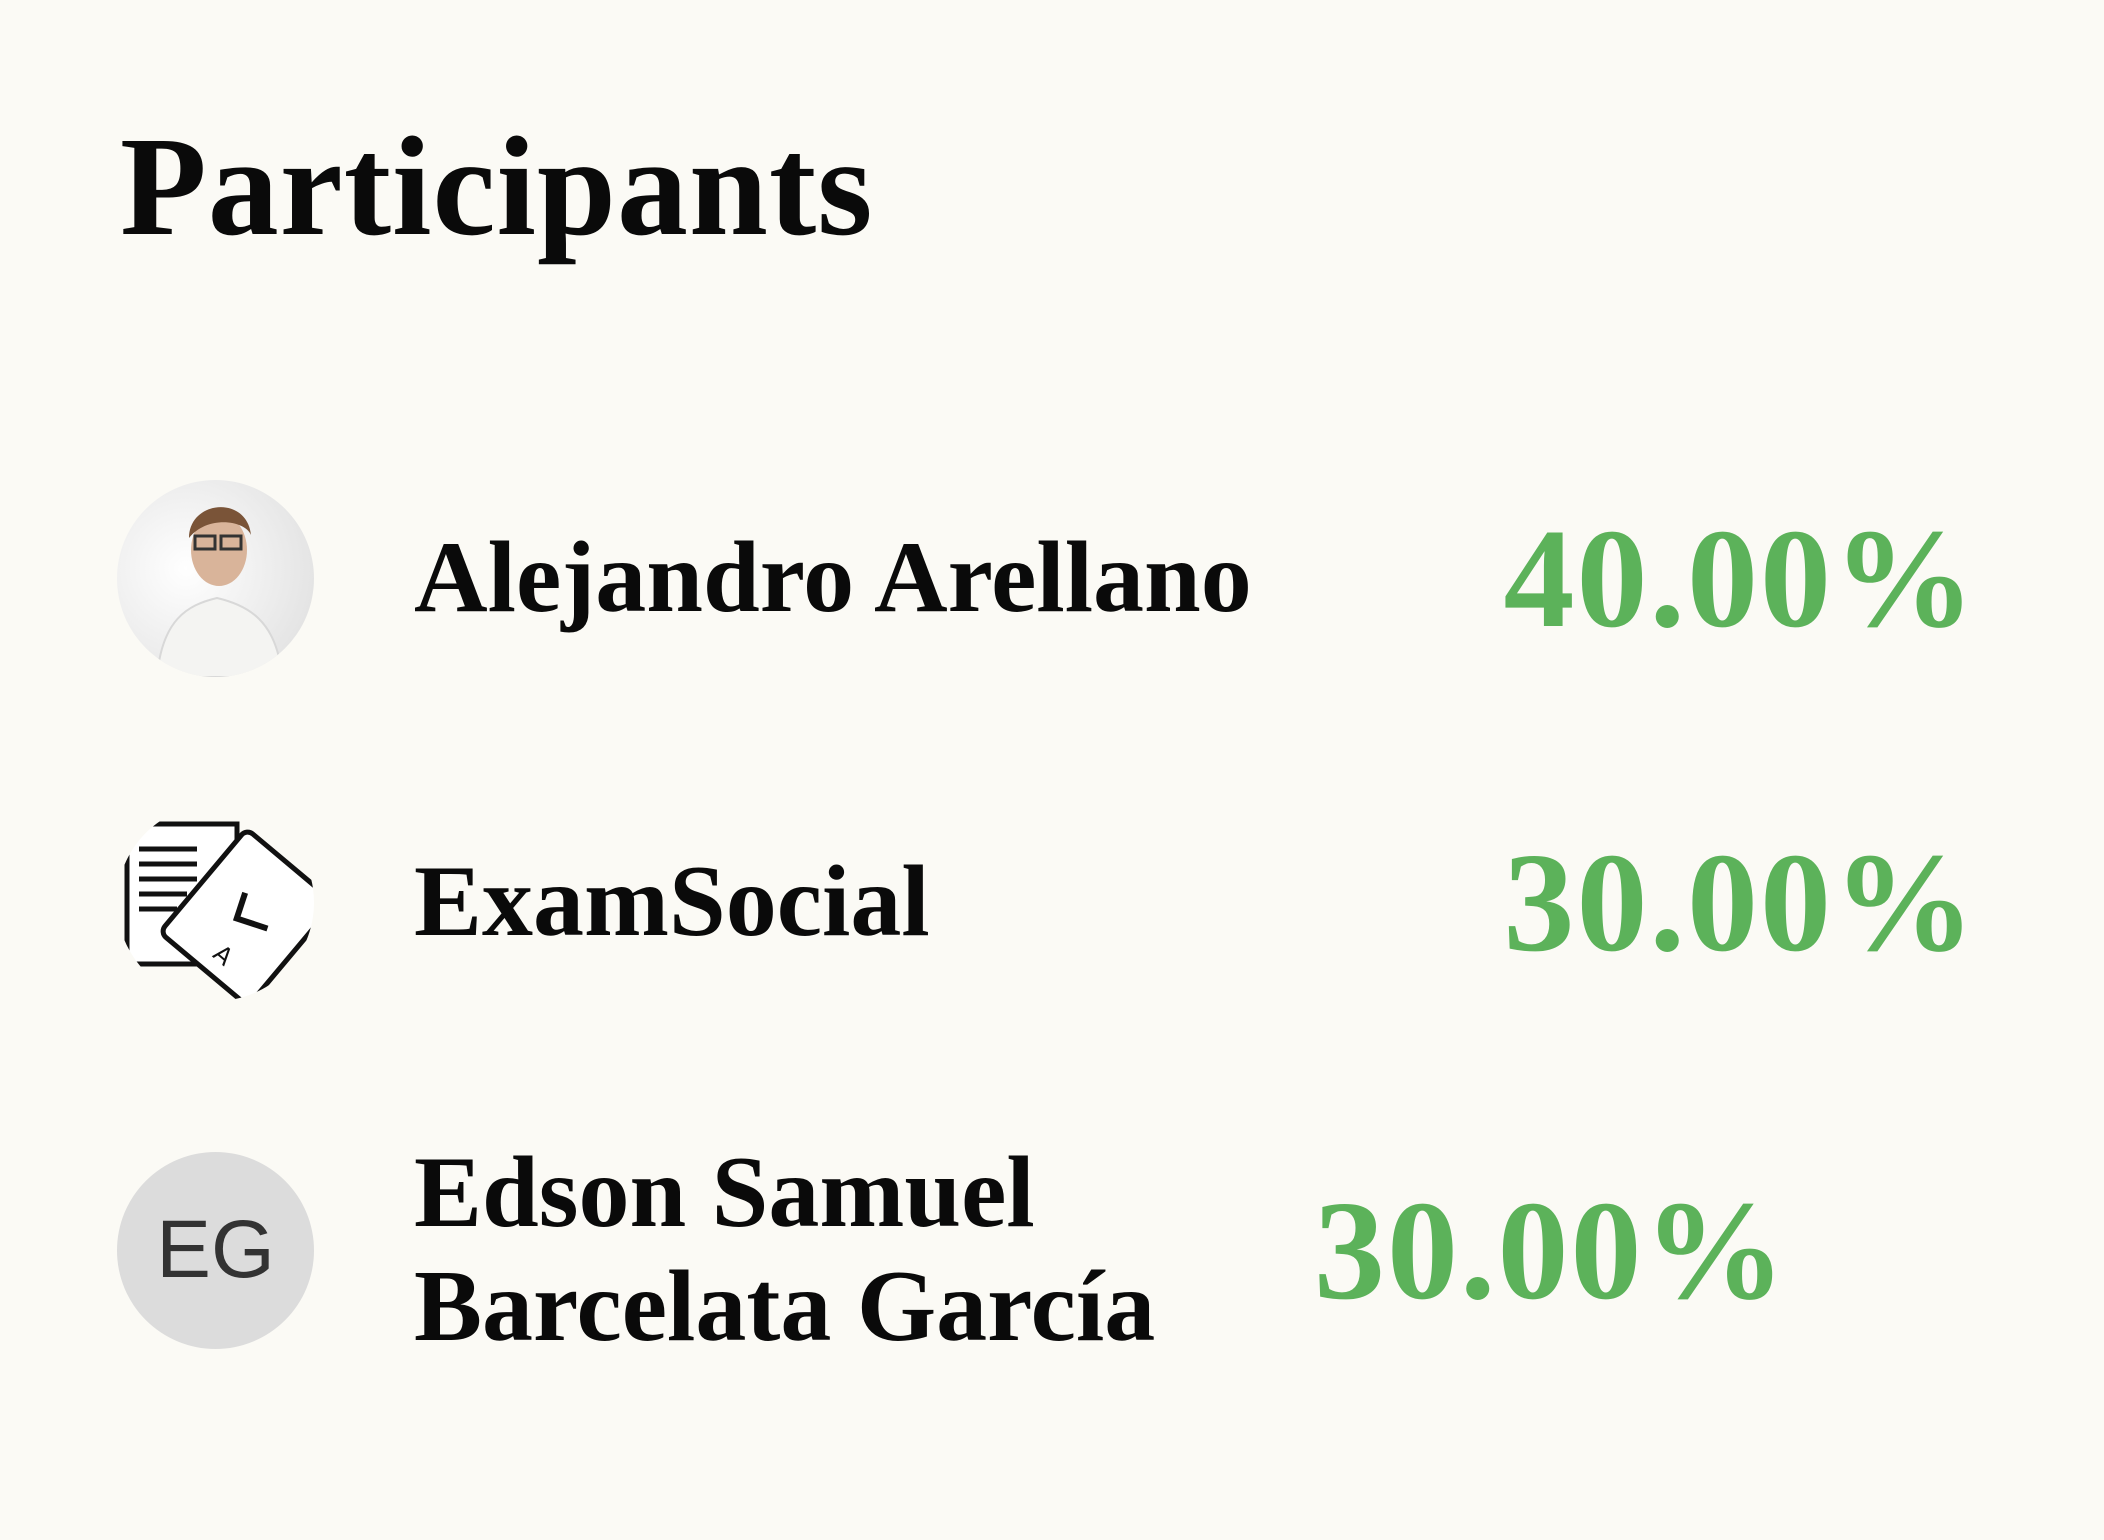  What do you see at coordinates (219, 591) in the screenshot?
I see `person-photo-icon` at bounding box center [219, 591].